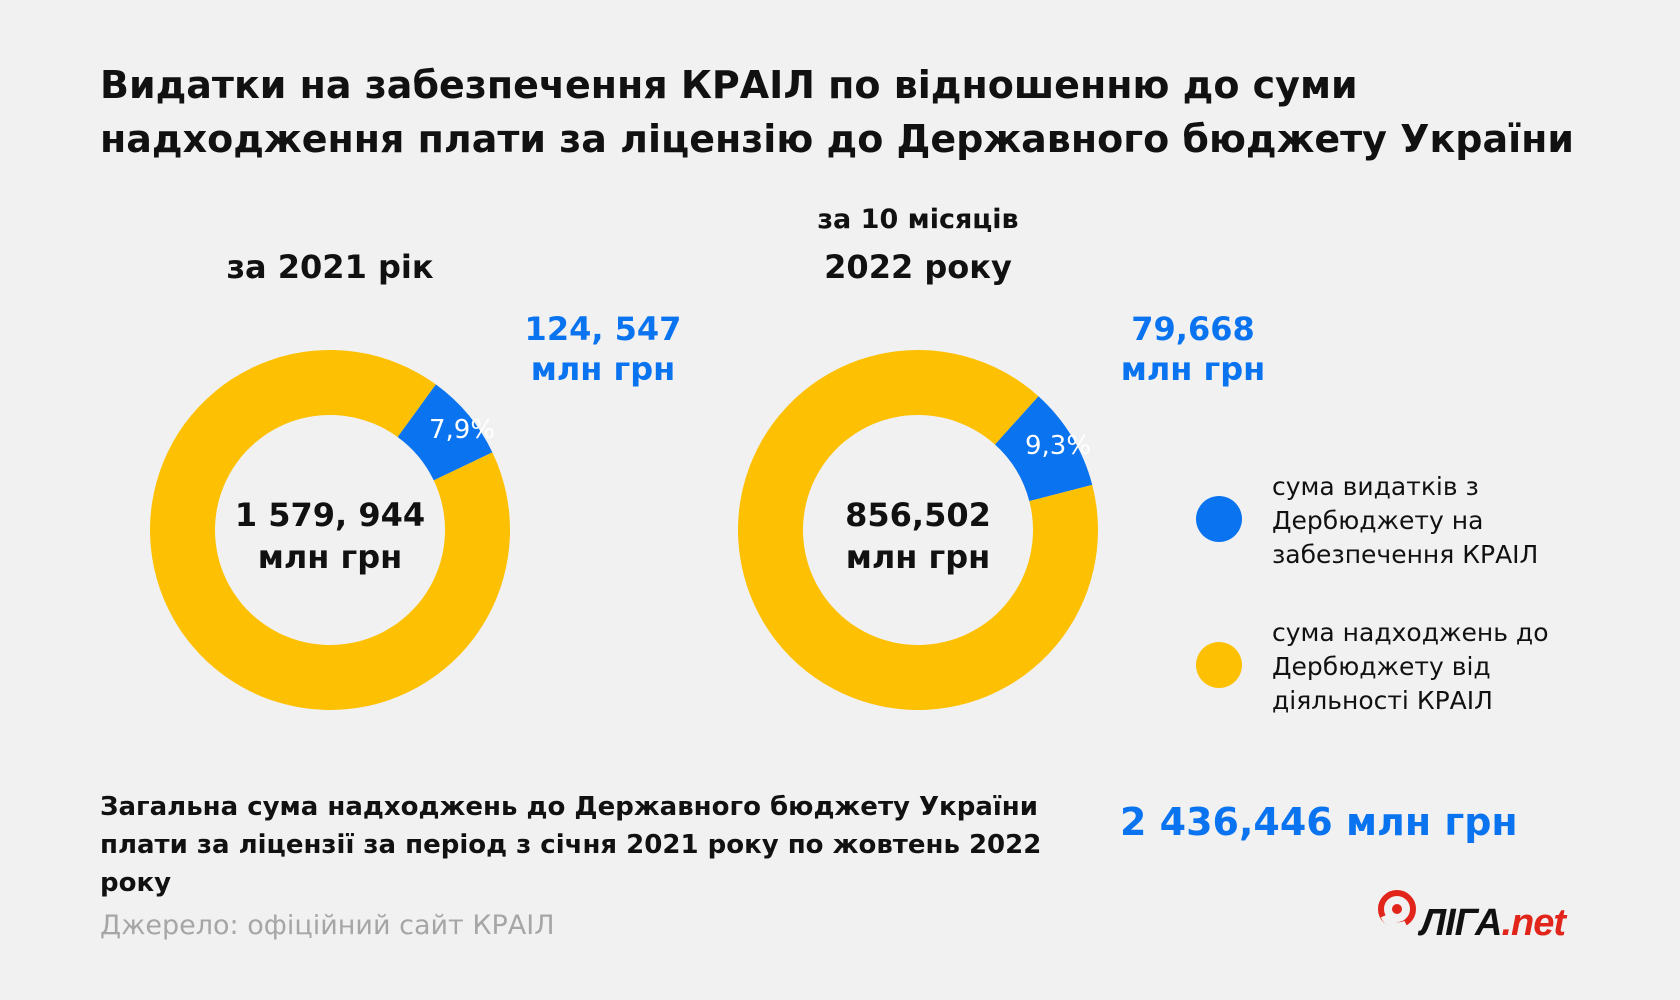 This screenshot has height=1000, width=1680. I want to click on chart-2022-subtitle-line-2: 2022 року, so click(918, 267).